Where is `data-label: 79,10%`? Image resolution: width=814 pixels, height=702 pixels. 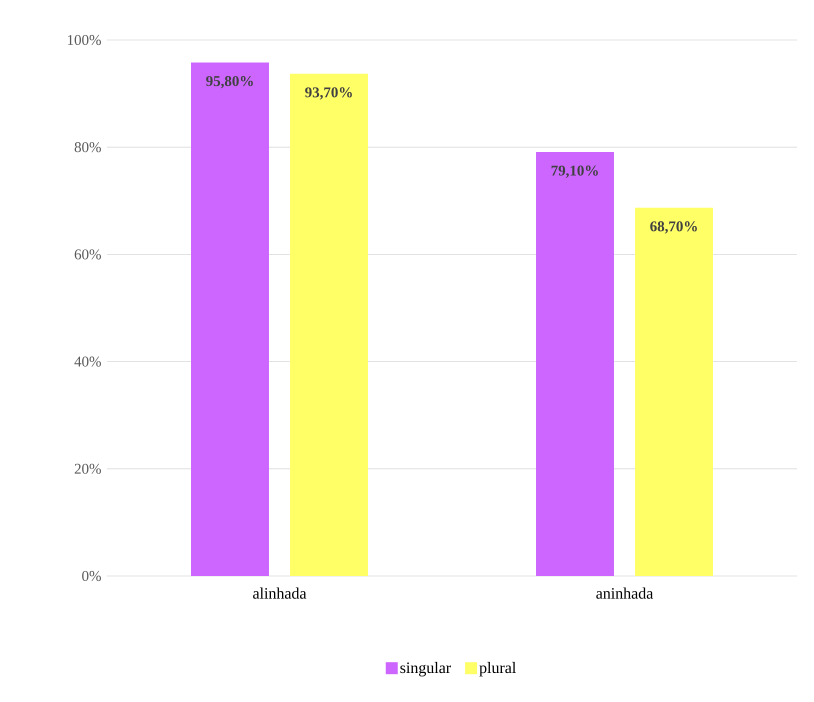
data-label: 79,10% is located at coordinates (575, 172).